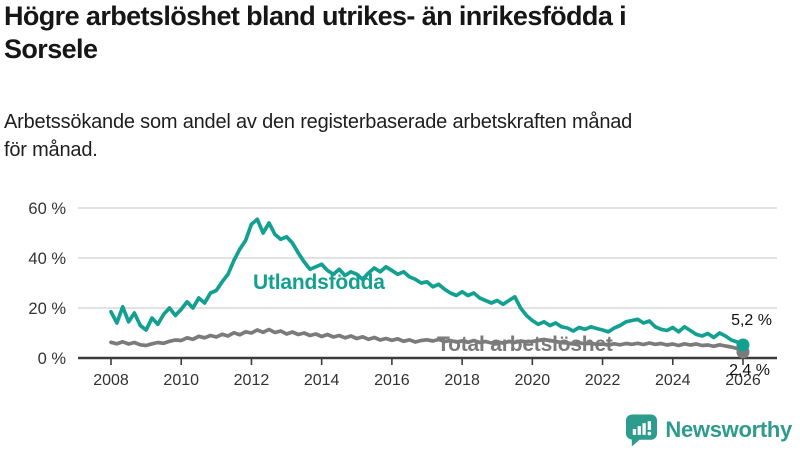 Image resolution: width=800 pixels, height=450 pixels. What do you see at coordinates (673, 380) in the screenshot?
I see `x-axis-label-2024: 2024` at bounding box center [673, 380].